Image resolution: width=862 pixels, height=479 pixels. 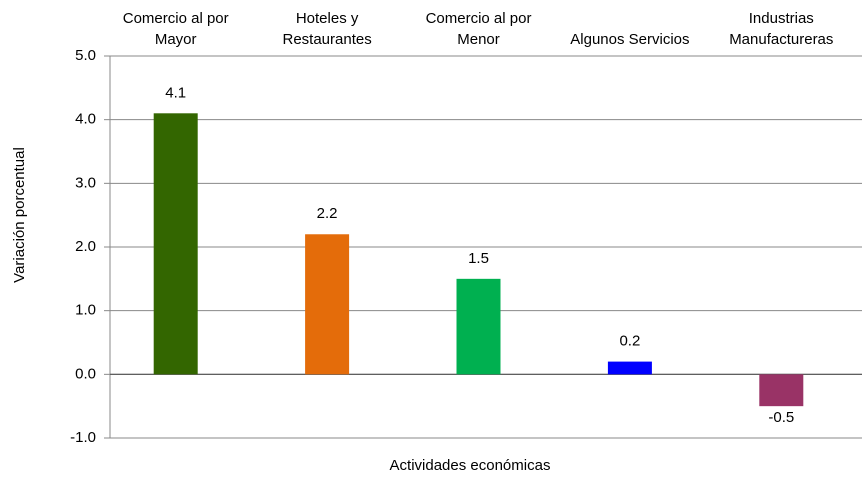 I want to click on y-tick-label: 5.0, so click(x=85, y=55).